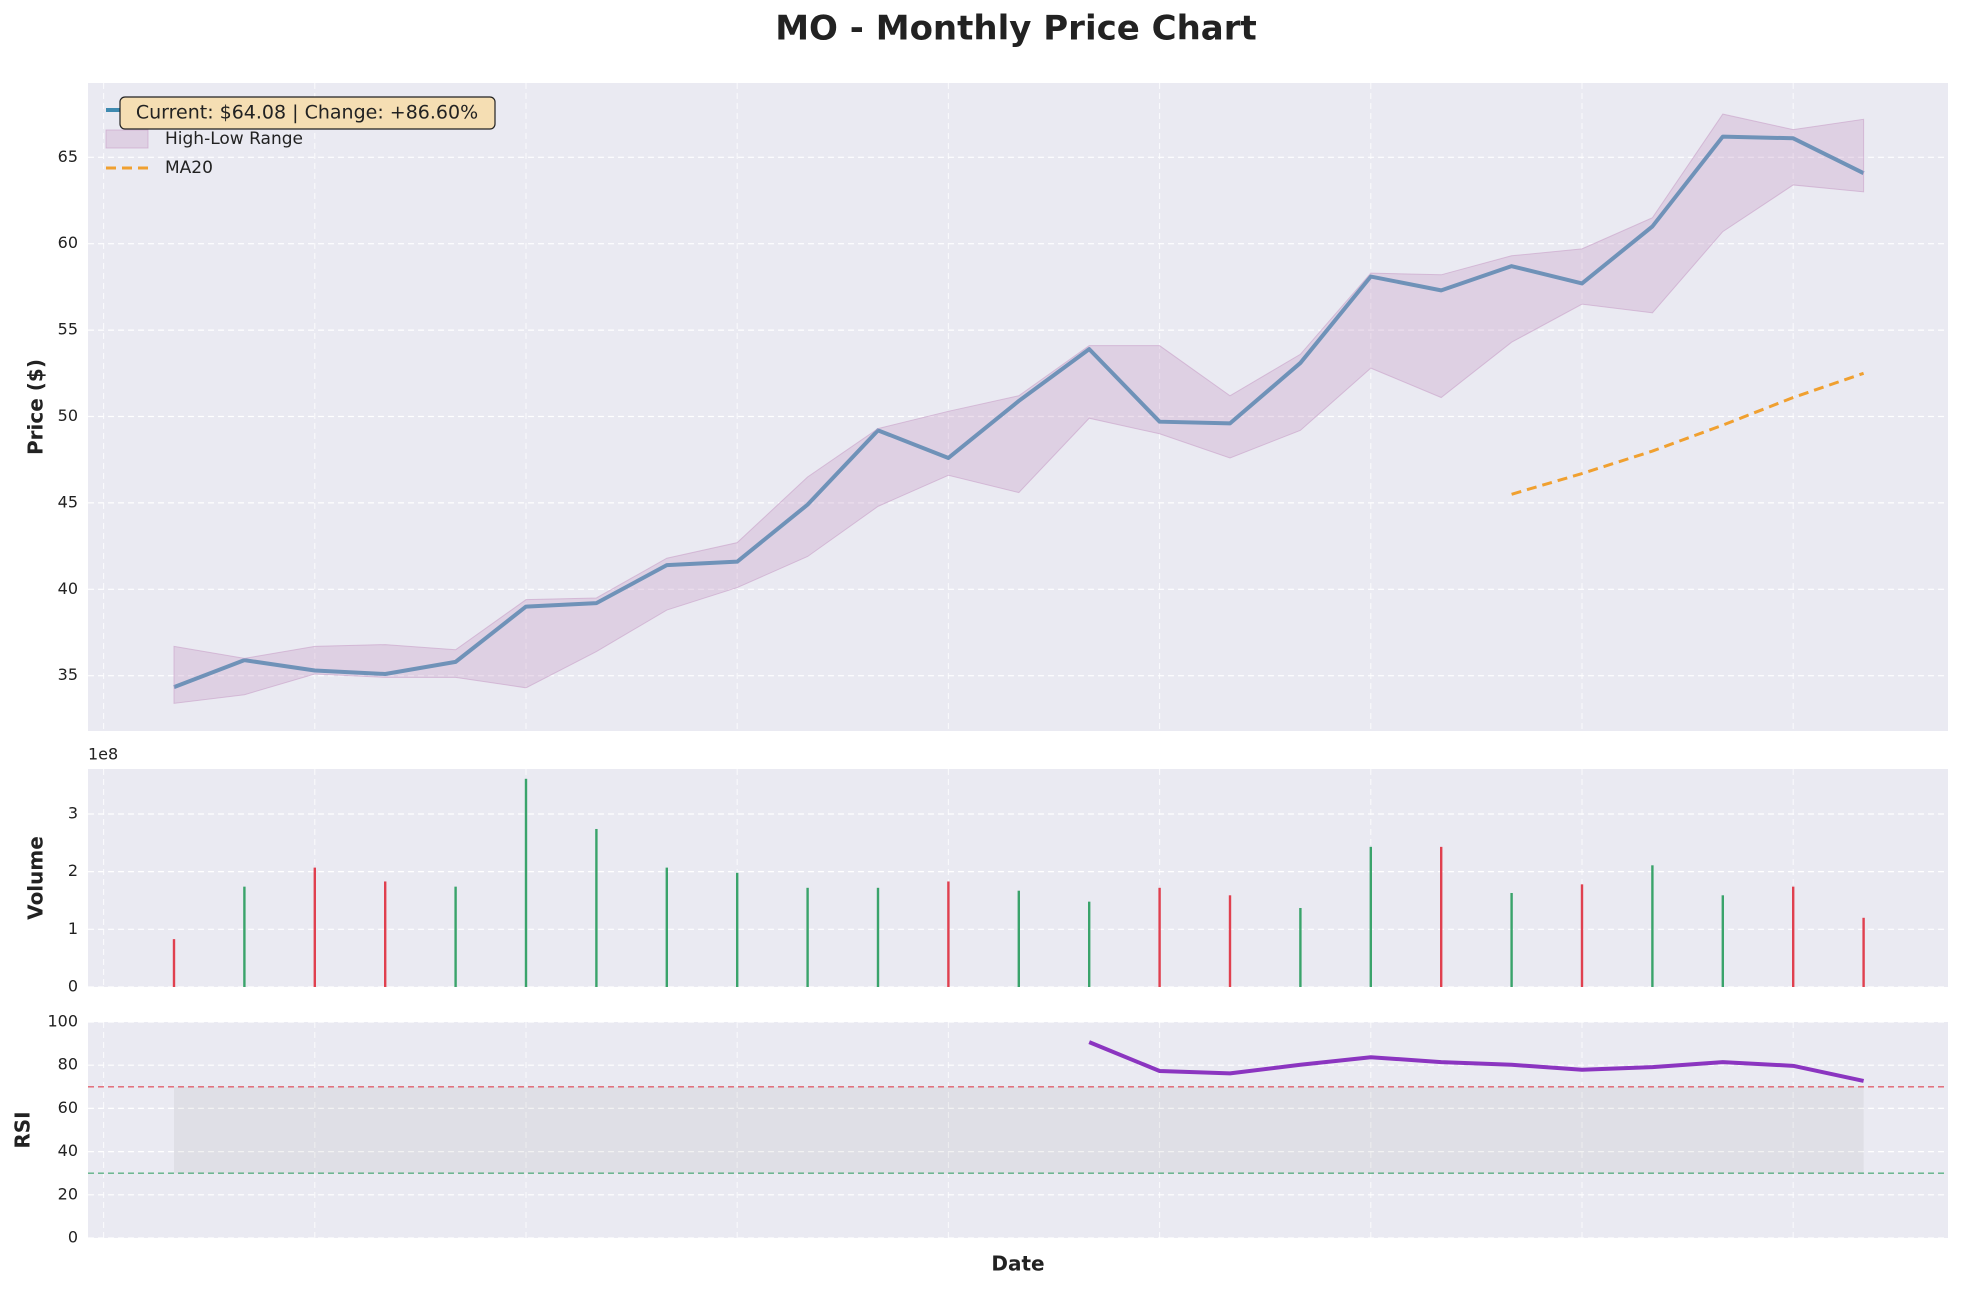 This screenshot has width=1963, height=1292. Describe the element at coordinates (234, 139) in the screenshot. I see `legend-label: High-Low Range` at that location.